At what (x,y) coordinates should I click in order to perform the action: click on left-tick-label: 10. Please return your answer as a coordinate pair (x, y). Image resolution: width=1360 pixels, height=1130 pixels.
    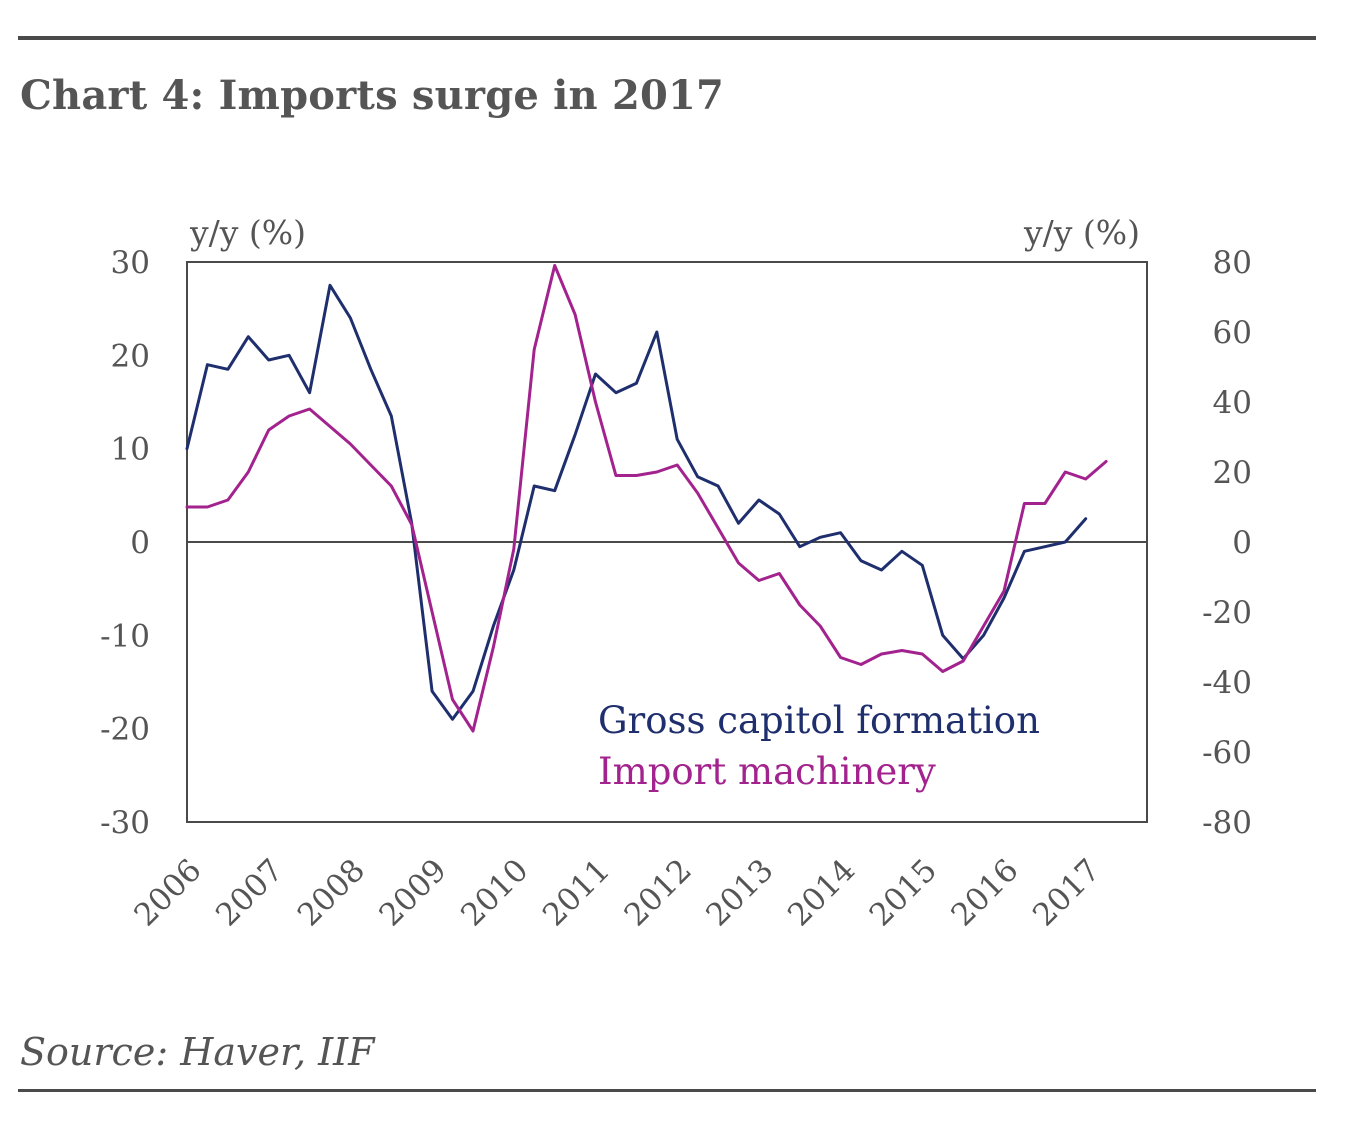
    Looking at the image, I should click on (130, 450).